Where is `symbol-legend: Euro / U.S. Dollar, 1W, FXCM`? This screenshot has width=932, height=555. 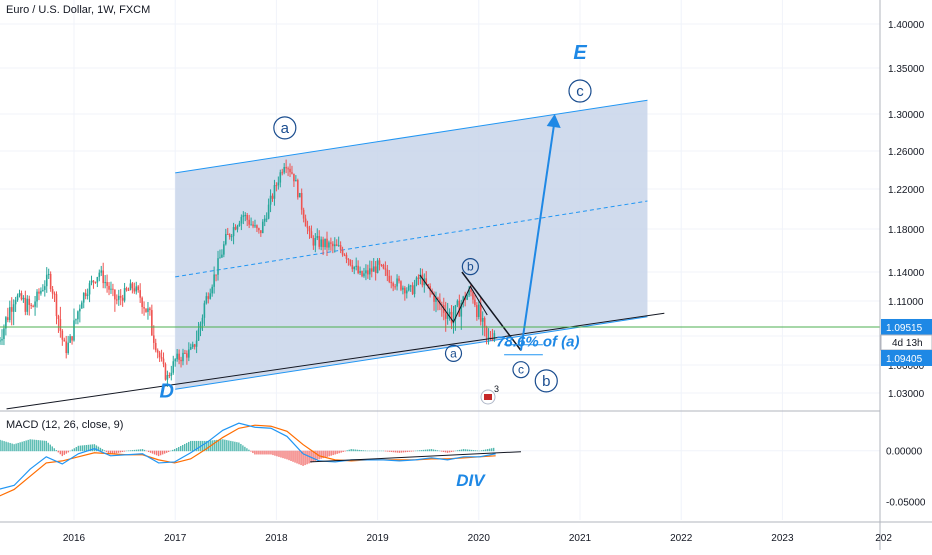 symbol-legend: Euro / U.S. Dollar, 1W, FXCM is located at coordinates (78, 10).